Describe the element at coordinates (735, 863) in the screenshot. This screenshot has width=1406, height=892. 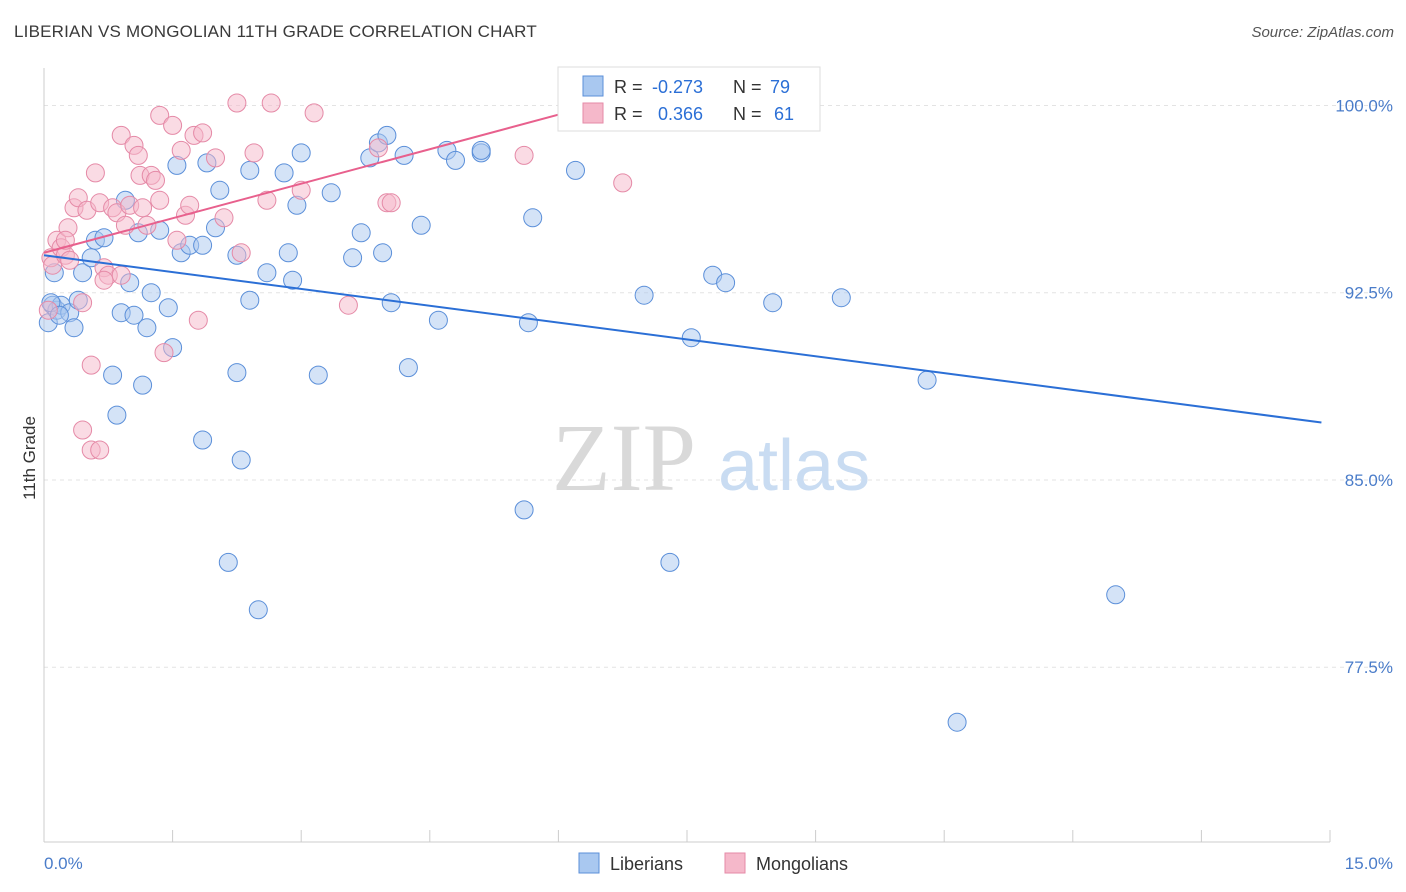
I see `legend-bottom-swatch-mongolians` at that location.